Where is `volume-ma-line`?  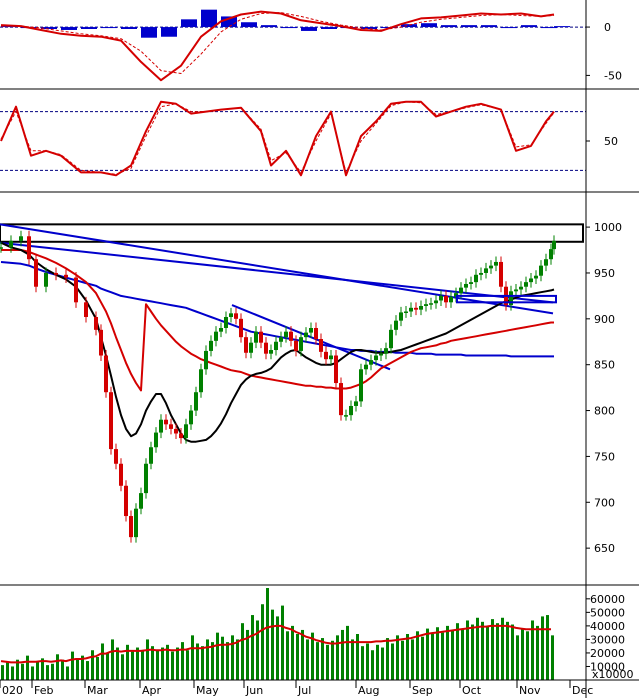
volume-ma-line is located at coordinates (275, 644).